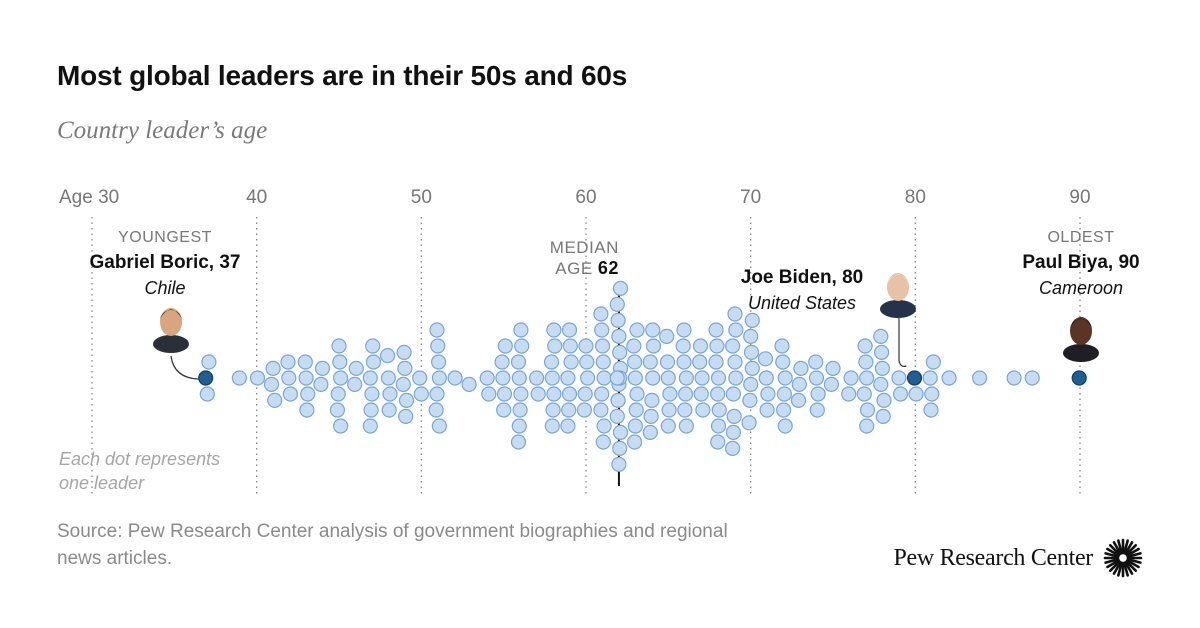  What do you see at coordinates (162, 130) in the screenshot?
I see `chart-subtitle: Country leader’s age` at bounding box center [162, 130].